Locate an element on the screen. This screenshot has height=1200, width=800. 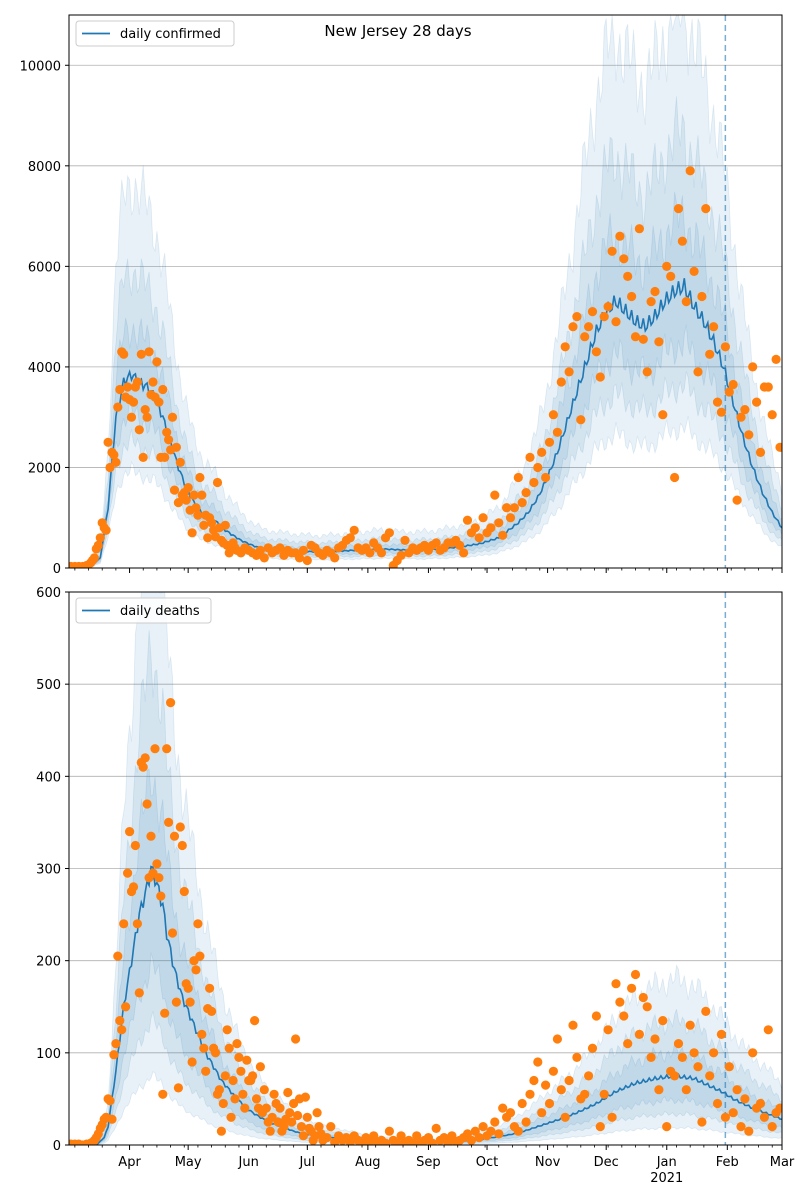
legend: daily confirmed is located at coordinates (155, 33).